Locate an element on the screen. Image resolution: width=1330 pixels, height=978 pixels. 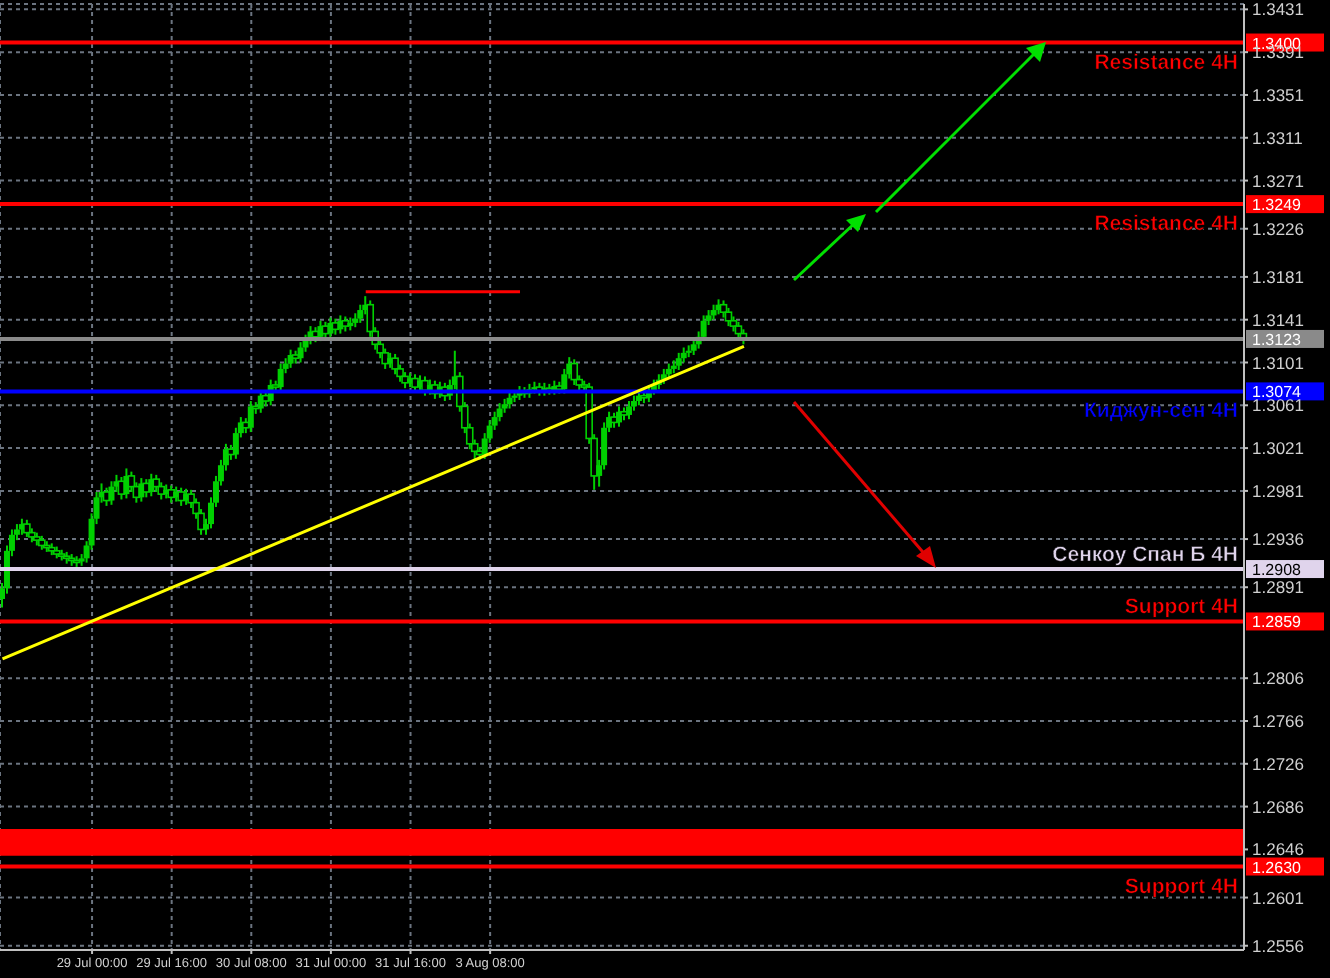
y-tick-label: 1.2891 is located at coordinates (1278, 587).